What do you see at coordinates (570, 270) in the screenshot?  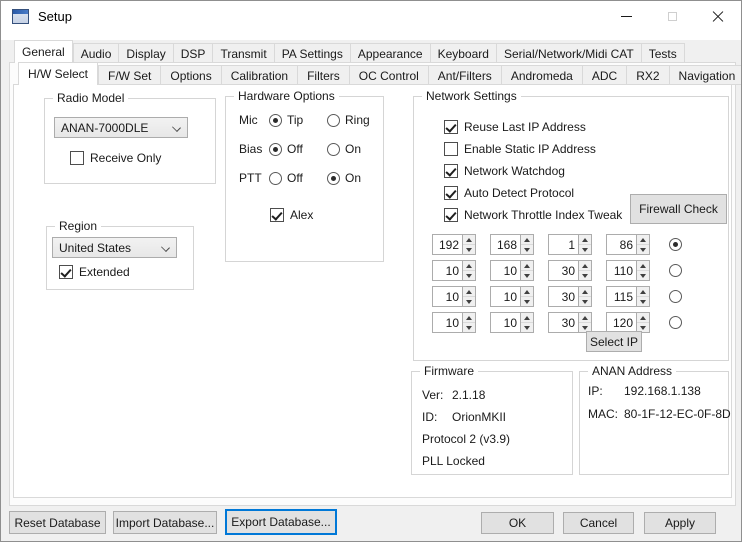 I see `ip2-octet3-spinner: 30` at bounding box center [570, 270].